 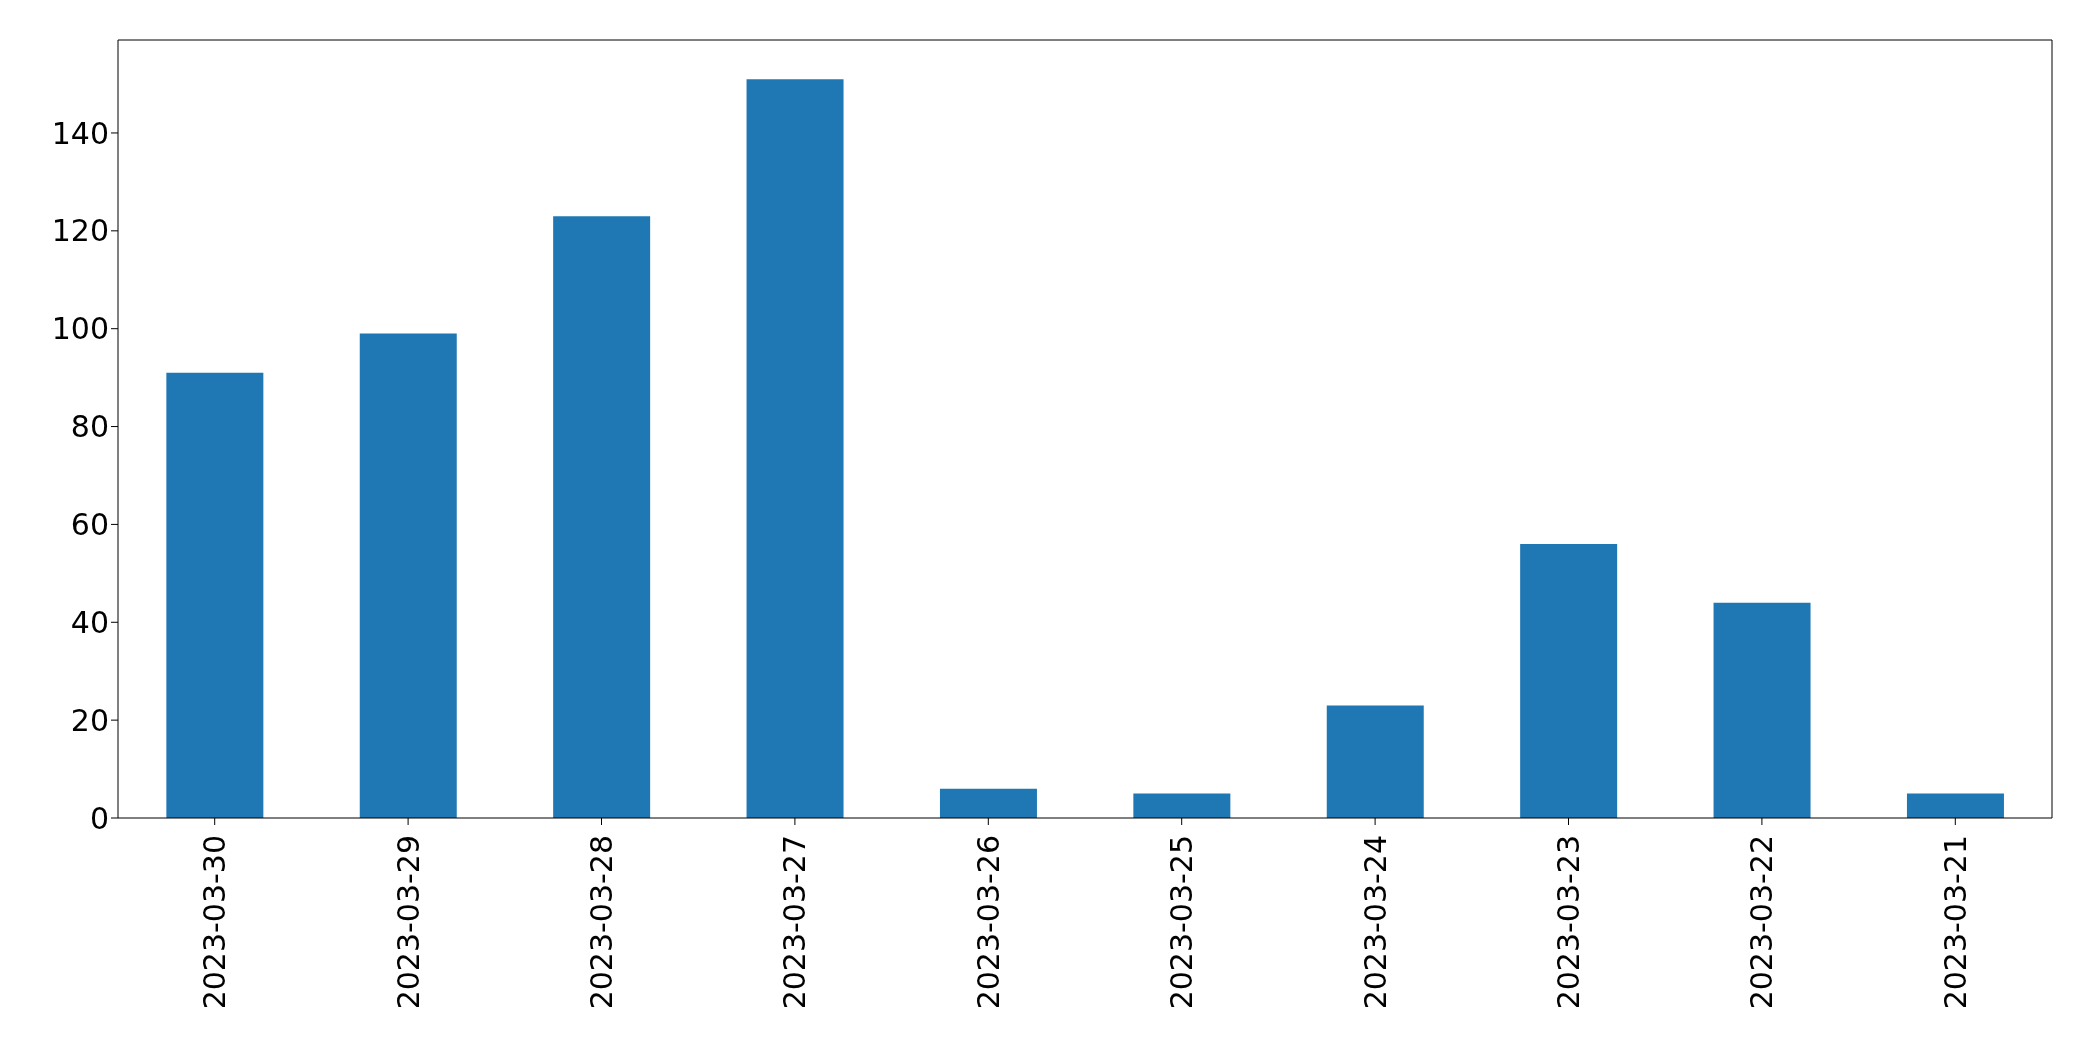 What do you see at coordinates (1375, 922) in the screenshot?
I see `x-tick-label: 2023-03-24` at bounding box center [1375, 922].